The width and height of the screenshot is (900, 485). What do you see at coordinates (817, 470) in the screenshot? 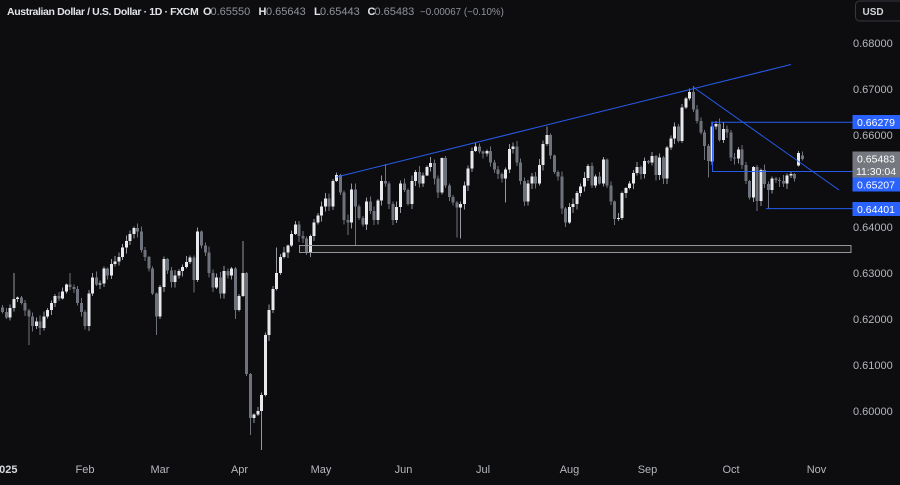
I see `svg-text: Nov` at bounding box center [817, 470].